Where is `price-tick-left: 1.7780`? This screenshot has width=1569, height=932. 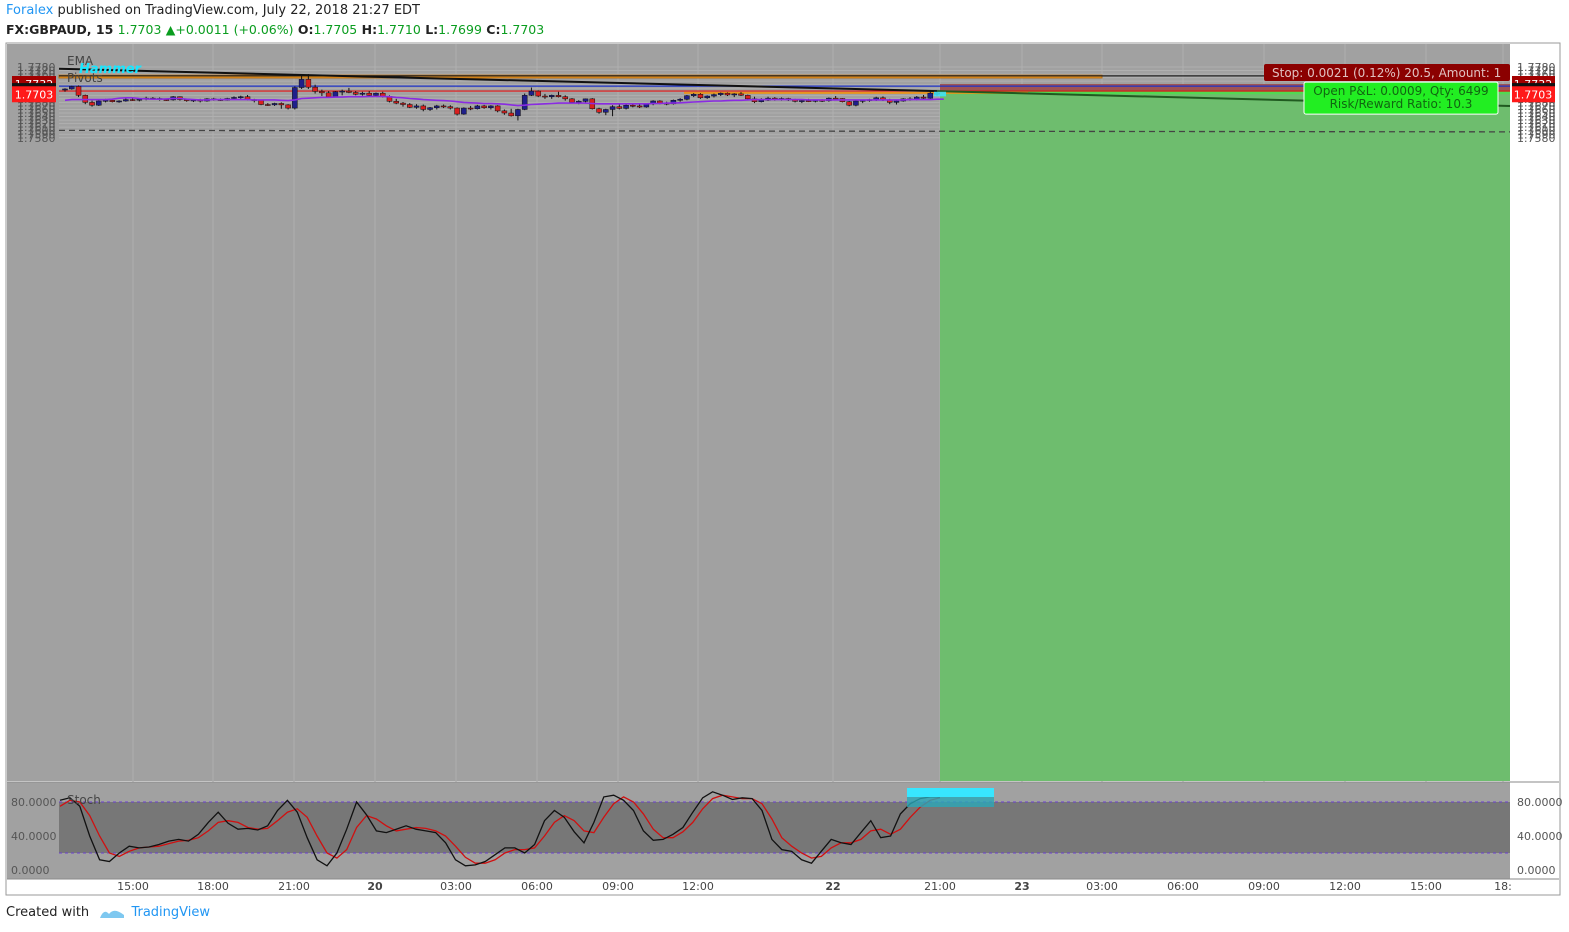
price-tick-left: 1.7780 is located at coordinates (36, 67).